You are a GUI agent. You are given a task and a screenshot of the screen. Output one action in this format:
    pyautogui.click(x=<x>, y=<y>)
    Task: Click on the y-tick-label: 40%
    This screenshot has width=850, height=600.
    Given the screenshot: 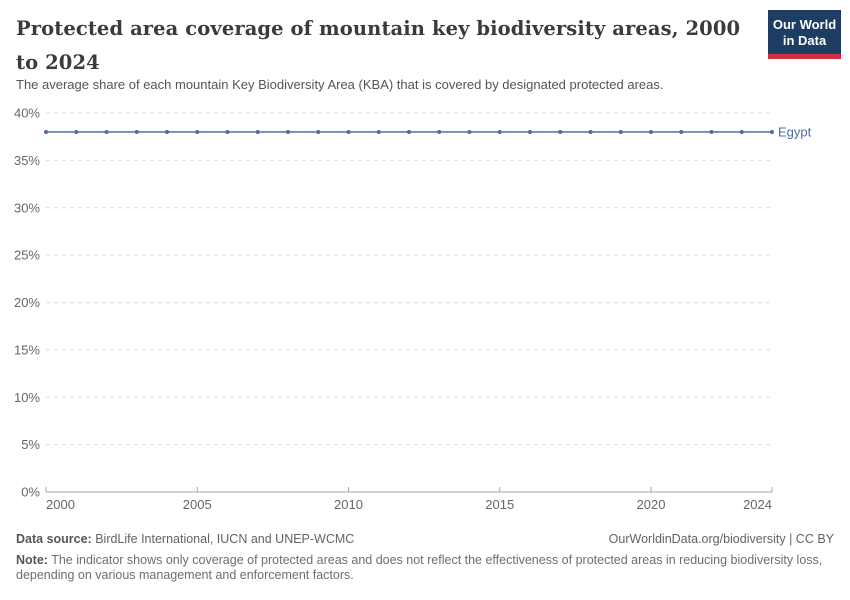 What is the action you would take?
    pyautogui.click(x=27, y=113)
    